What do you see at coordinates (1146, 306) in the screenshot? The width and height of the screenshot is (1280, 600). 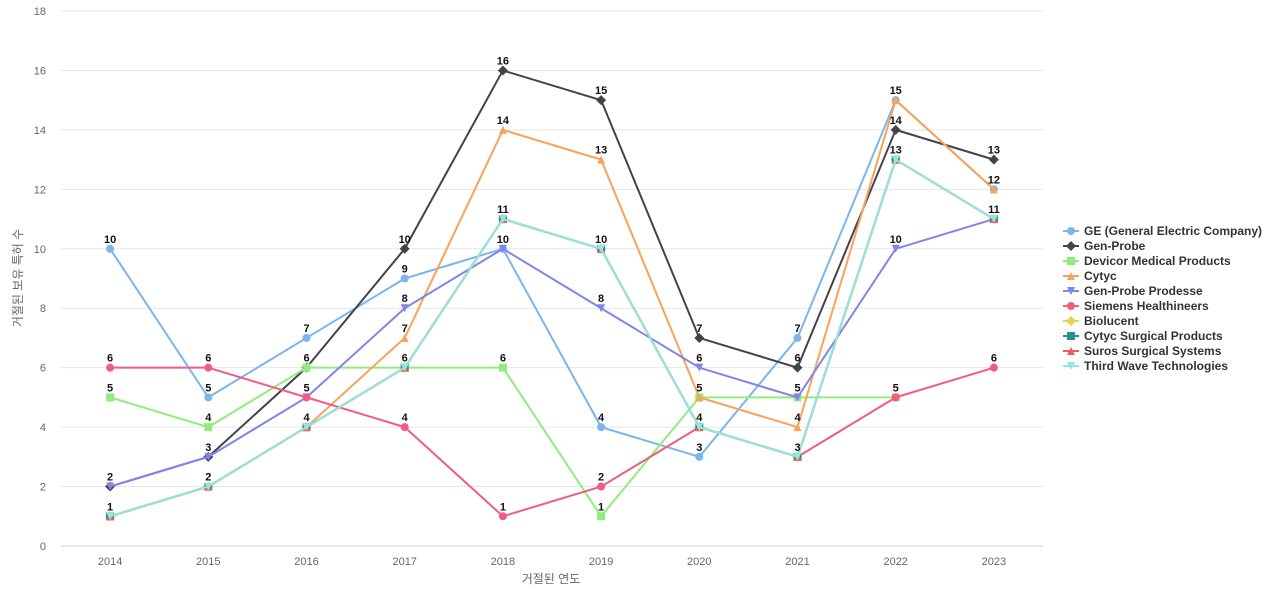 I see `legend-label: Siemens Healthineers` at bounding box center [1146, 306].